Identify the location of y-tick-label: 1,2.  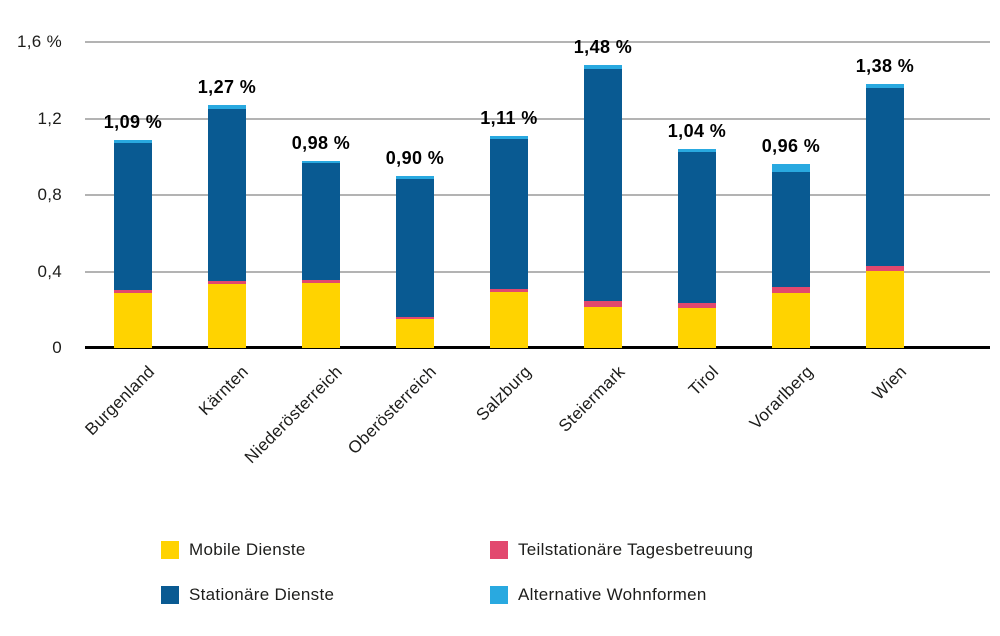
(49, 118).